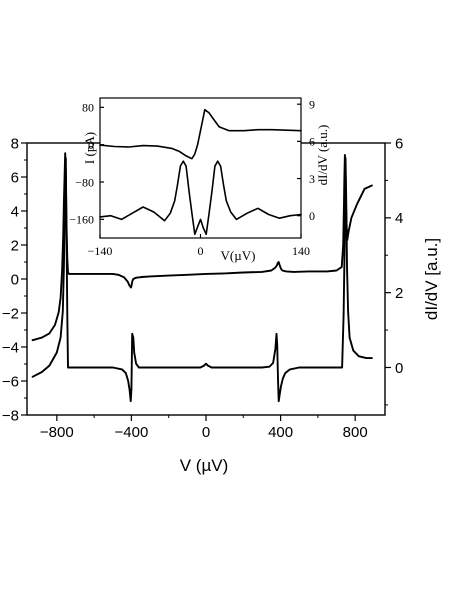 This screenshot has height=592, width=458. Describe the element at coordinates (10, 381) in the screenshot. I see `main-left-tick-label: −6` at that location.